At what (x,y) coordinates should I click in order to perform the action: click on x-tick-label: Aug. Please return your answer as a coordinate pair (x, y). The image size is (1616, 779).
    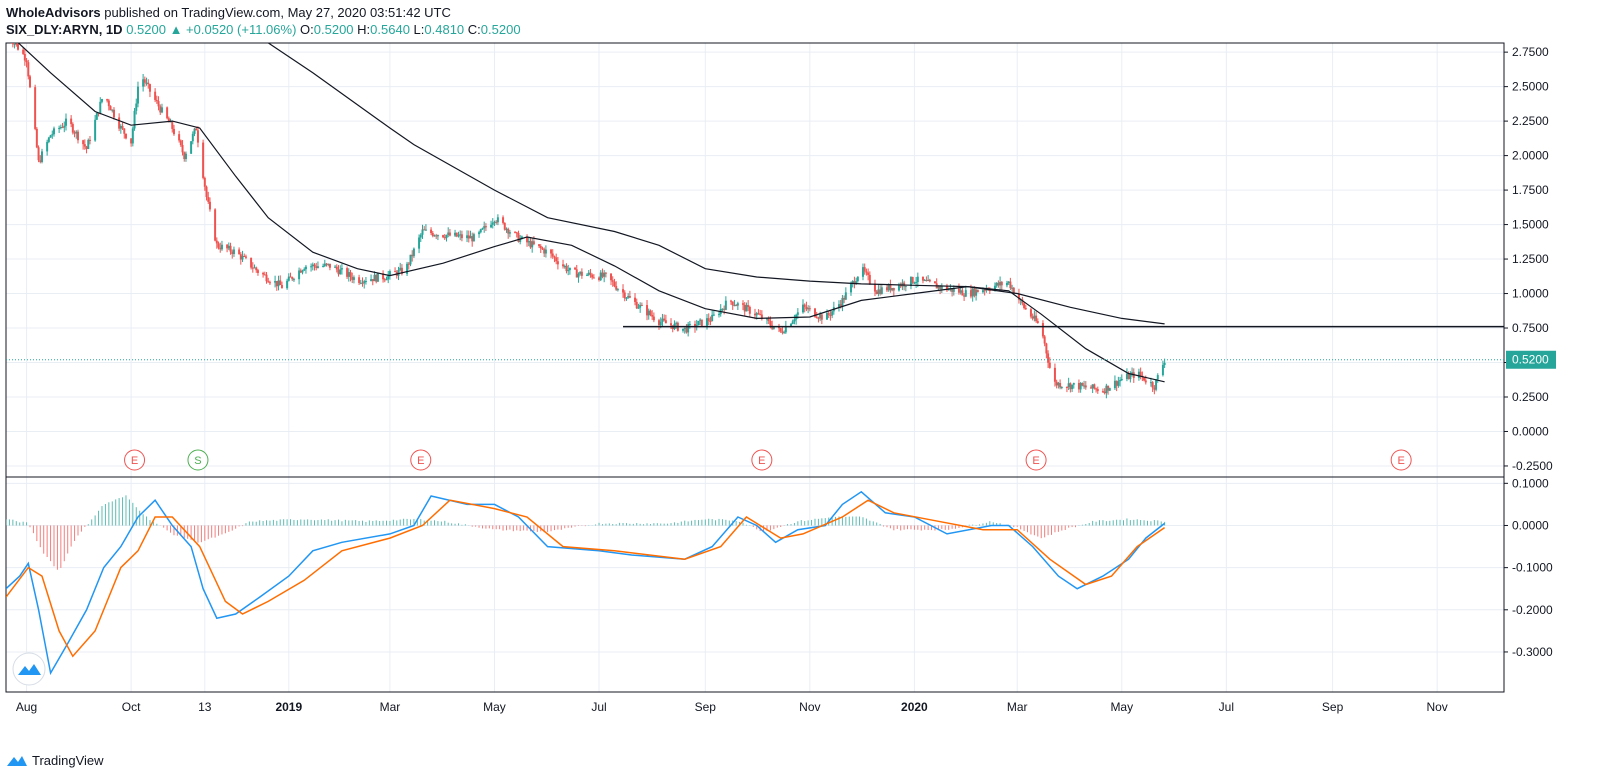
    Looking at the image, I should click on (26, 707).